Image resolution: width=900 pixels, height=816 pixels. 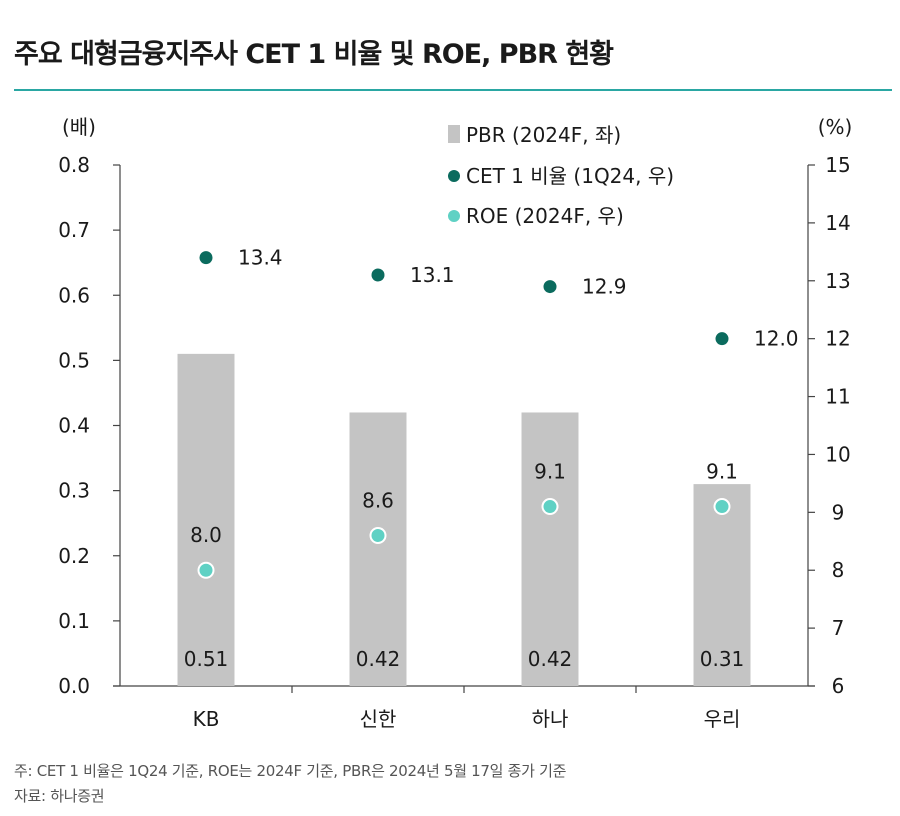 What do you see at coordinates (570, 176) in the screenshot?
I see `legend-cet1-label: CET 1 비율 (1Q24, 우)` at bounding box center [570, 176].